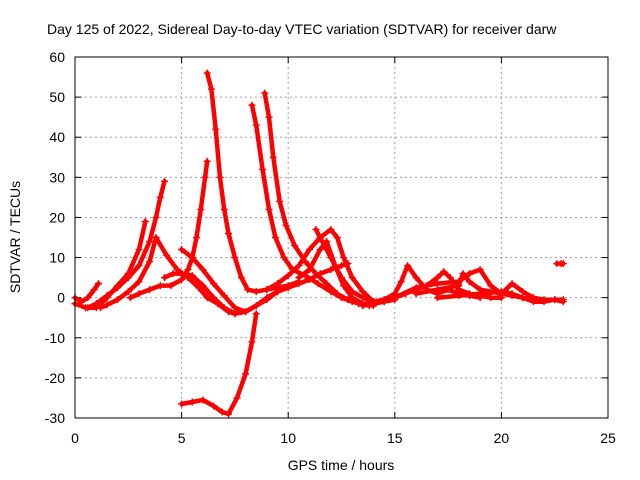 The height and width of the screenshot is (480, 640). What do you see at coordinates (61, 298) in the screenshot?
I see `y-tick-label: 0` at bounding box center [61, 298].